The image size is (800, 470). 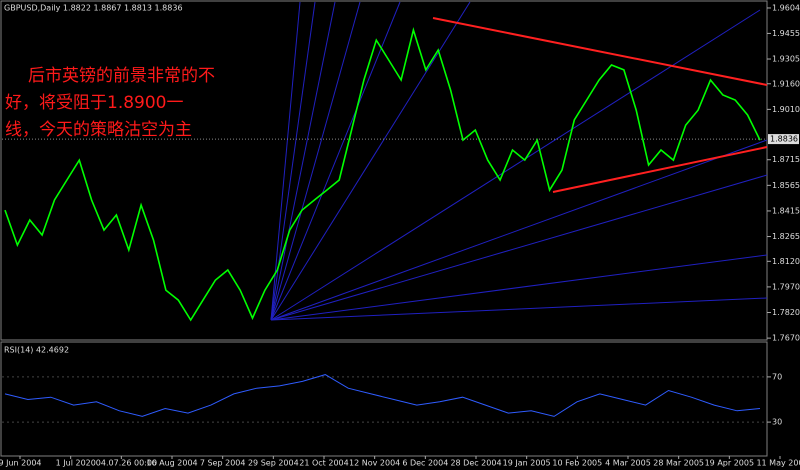 What do you see at coordinates (527, 463) in the screenshot?
I see `x-tick-label: 19 Jan 2005` at bounding box center [527, 463].